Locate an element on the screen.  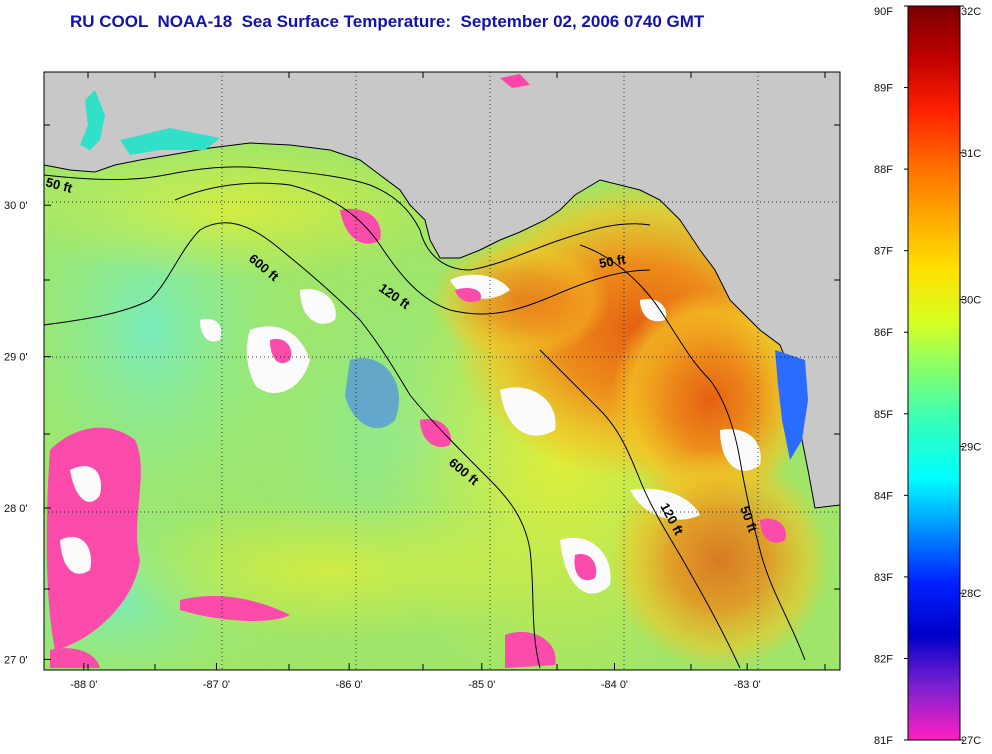
contour-label-50ft-west: 50 ft is located at coordinates (59, 185).